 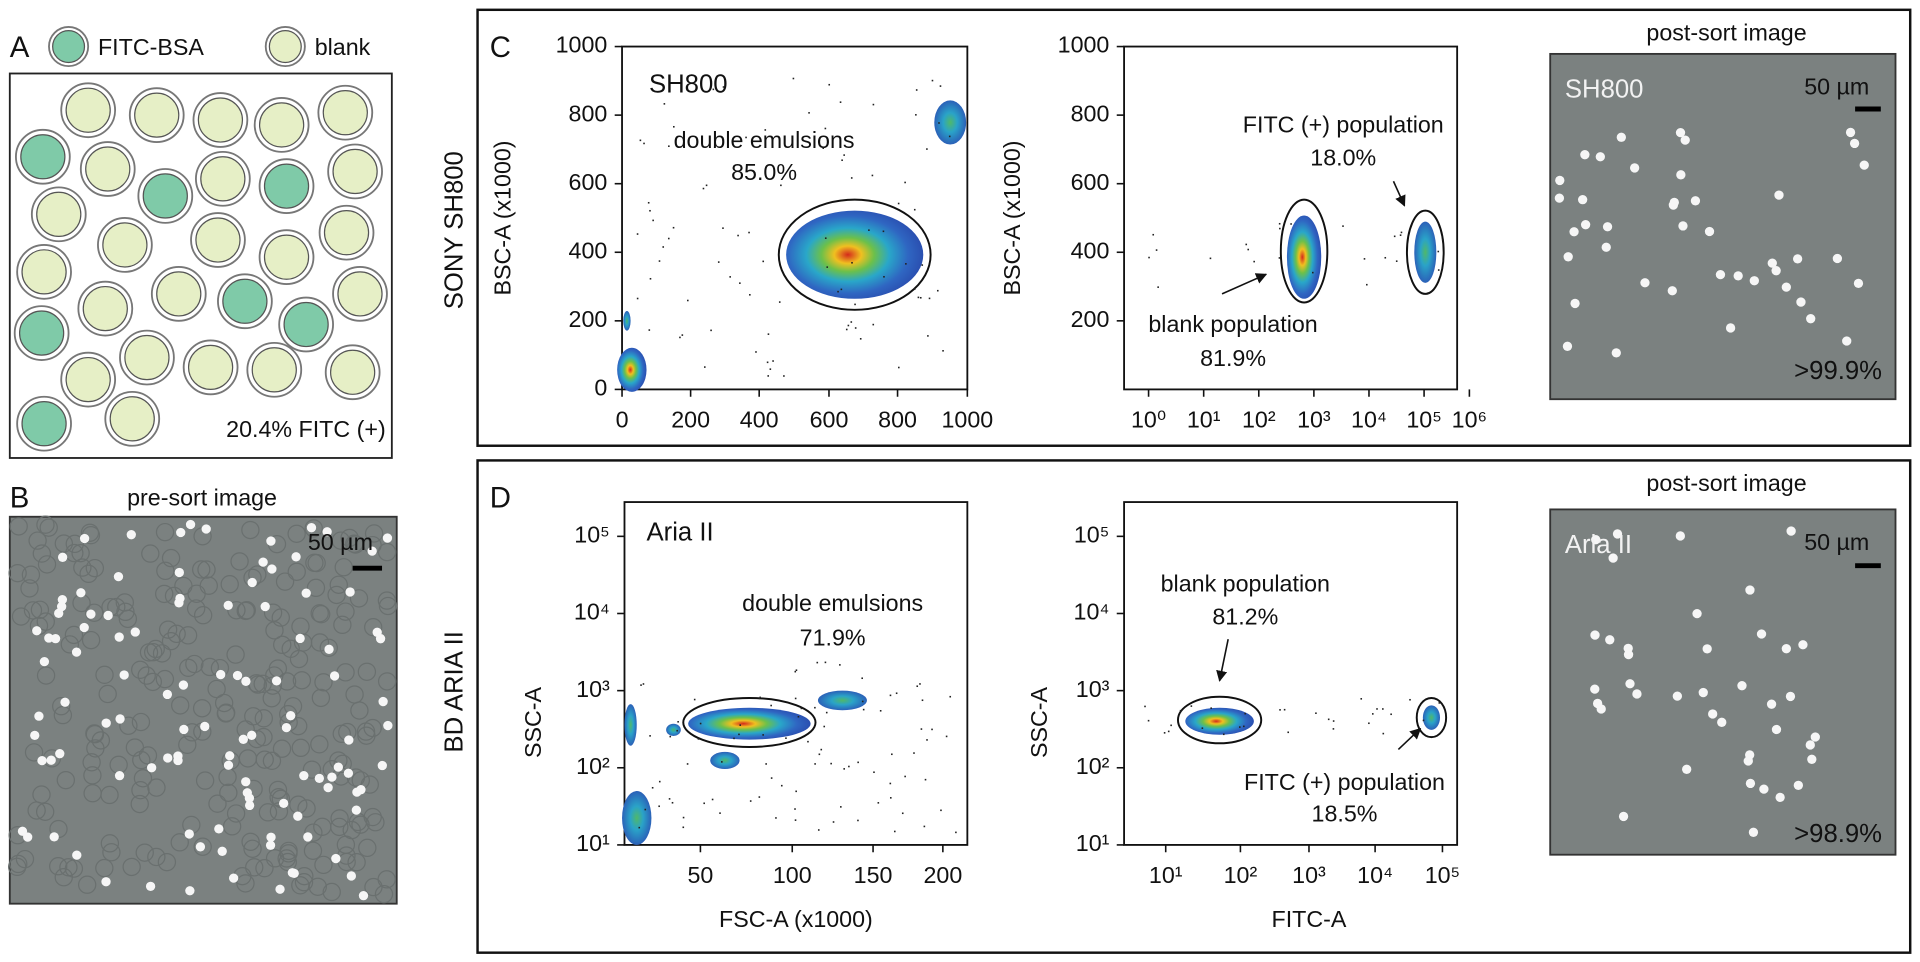 What do you see at coordinates (1838, 371) in the screenshot?
I see `purity: >99.9%` at bounding box center [1838, 371].